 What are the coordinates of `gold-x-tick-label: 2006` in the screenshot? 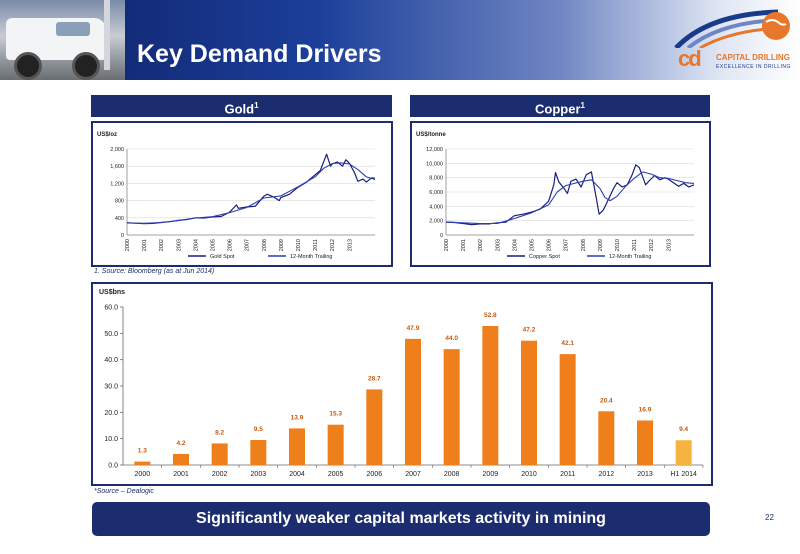 It's located at (231, 245).